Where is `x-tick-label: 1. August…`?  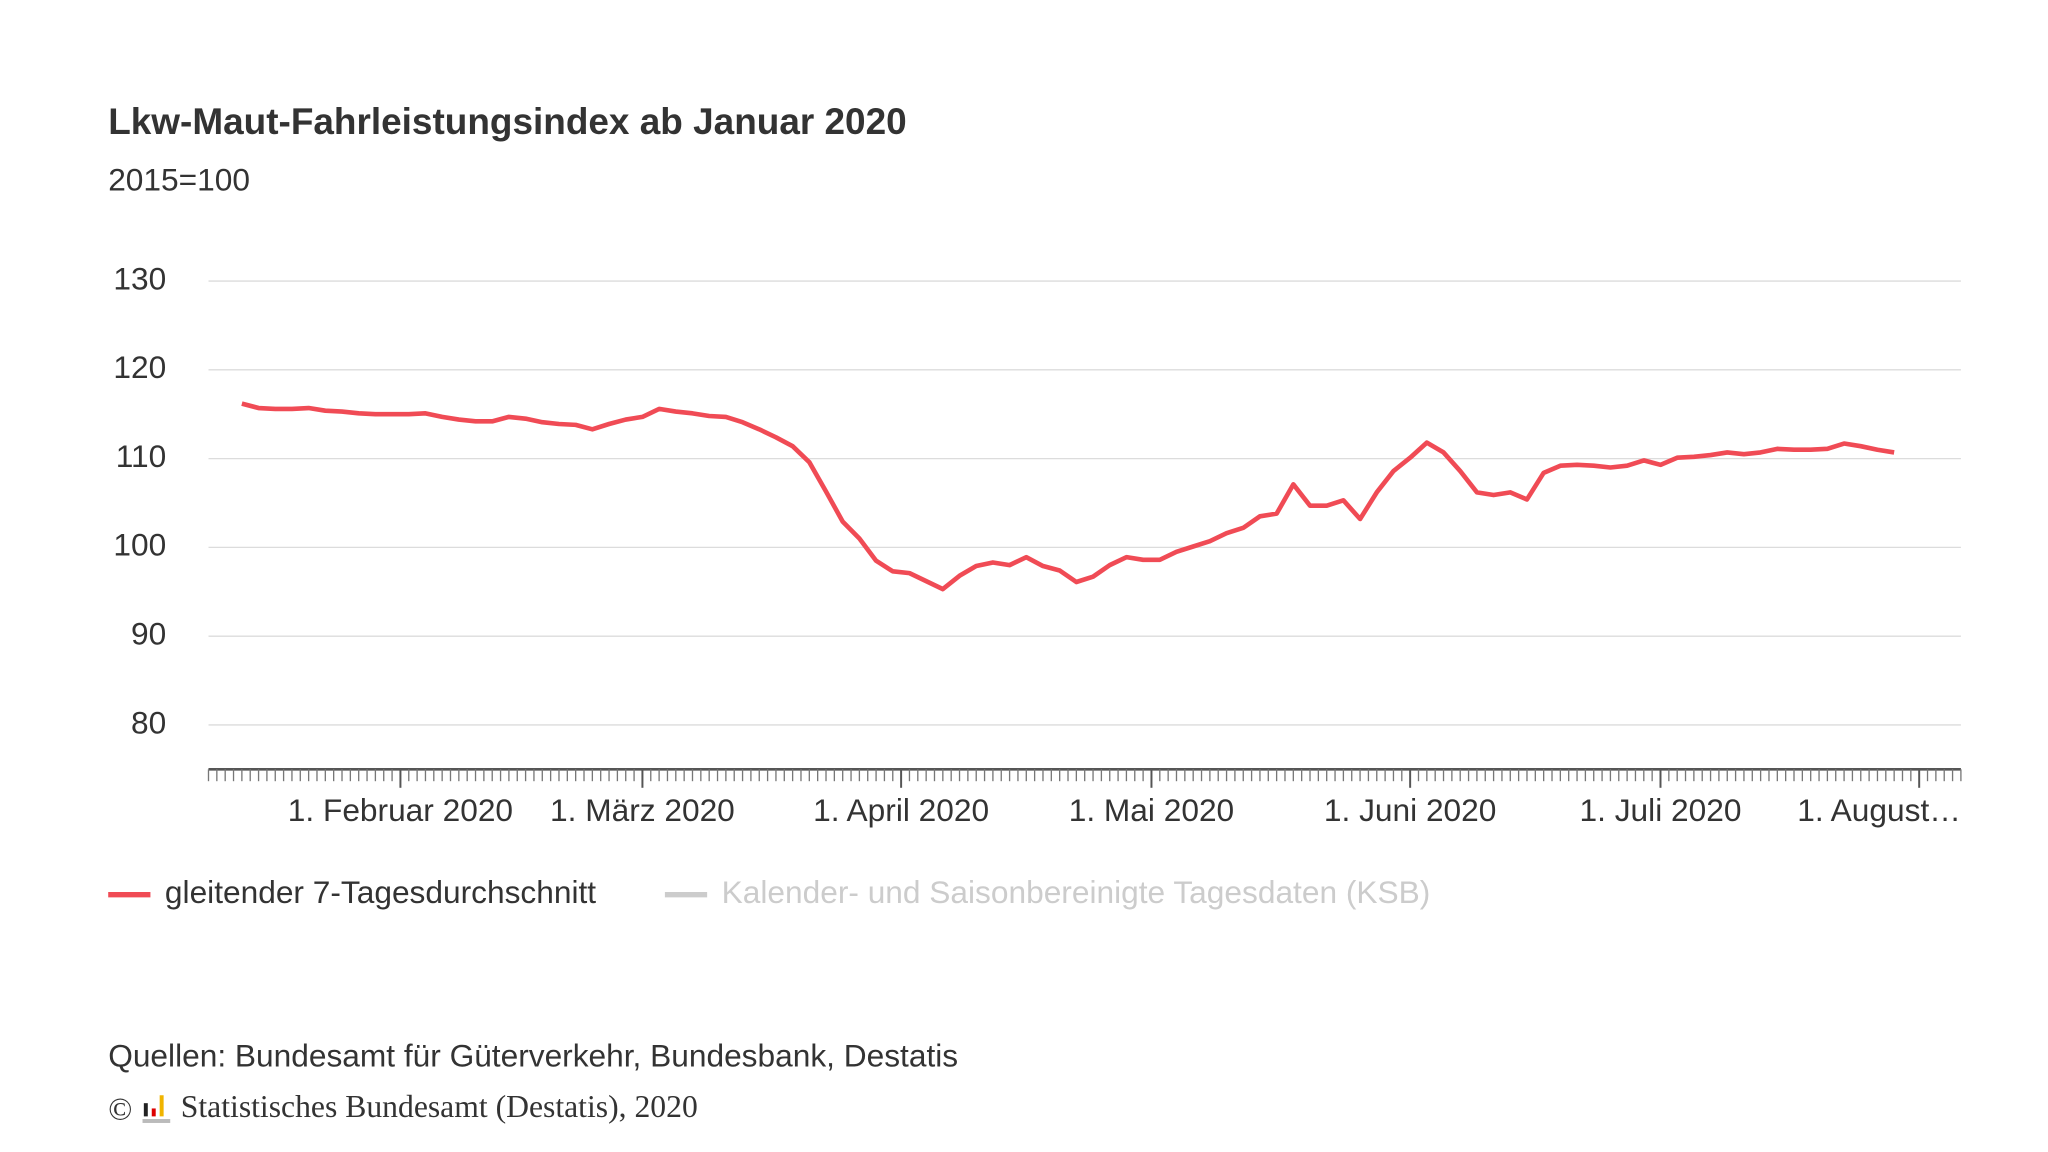
x-tick-label: 1. August… is located at coordinates (1879, 810).